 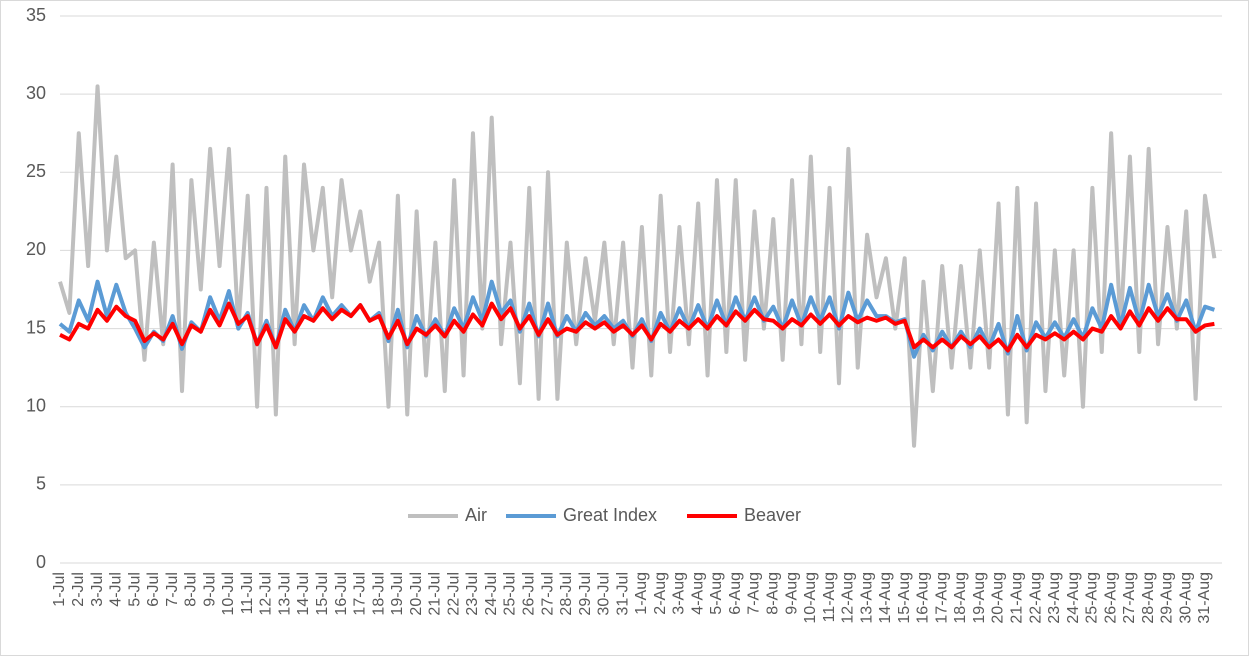 I want to click on x-tick-label: 28-Jul, so click(x=566, y=594).